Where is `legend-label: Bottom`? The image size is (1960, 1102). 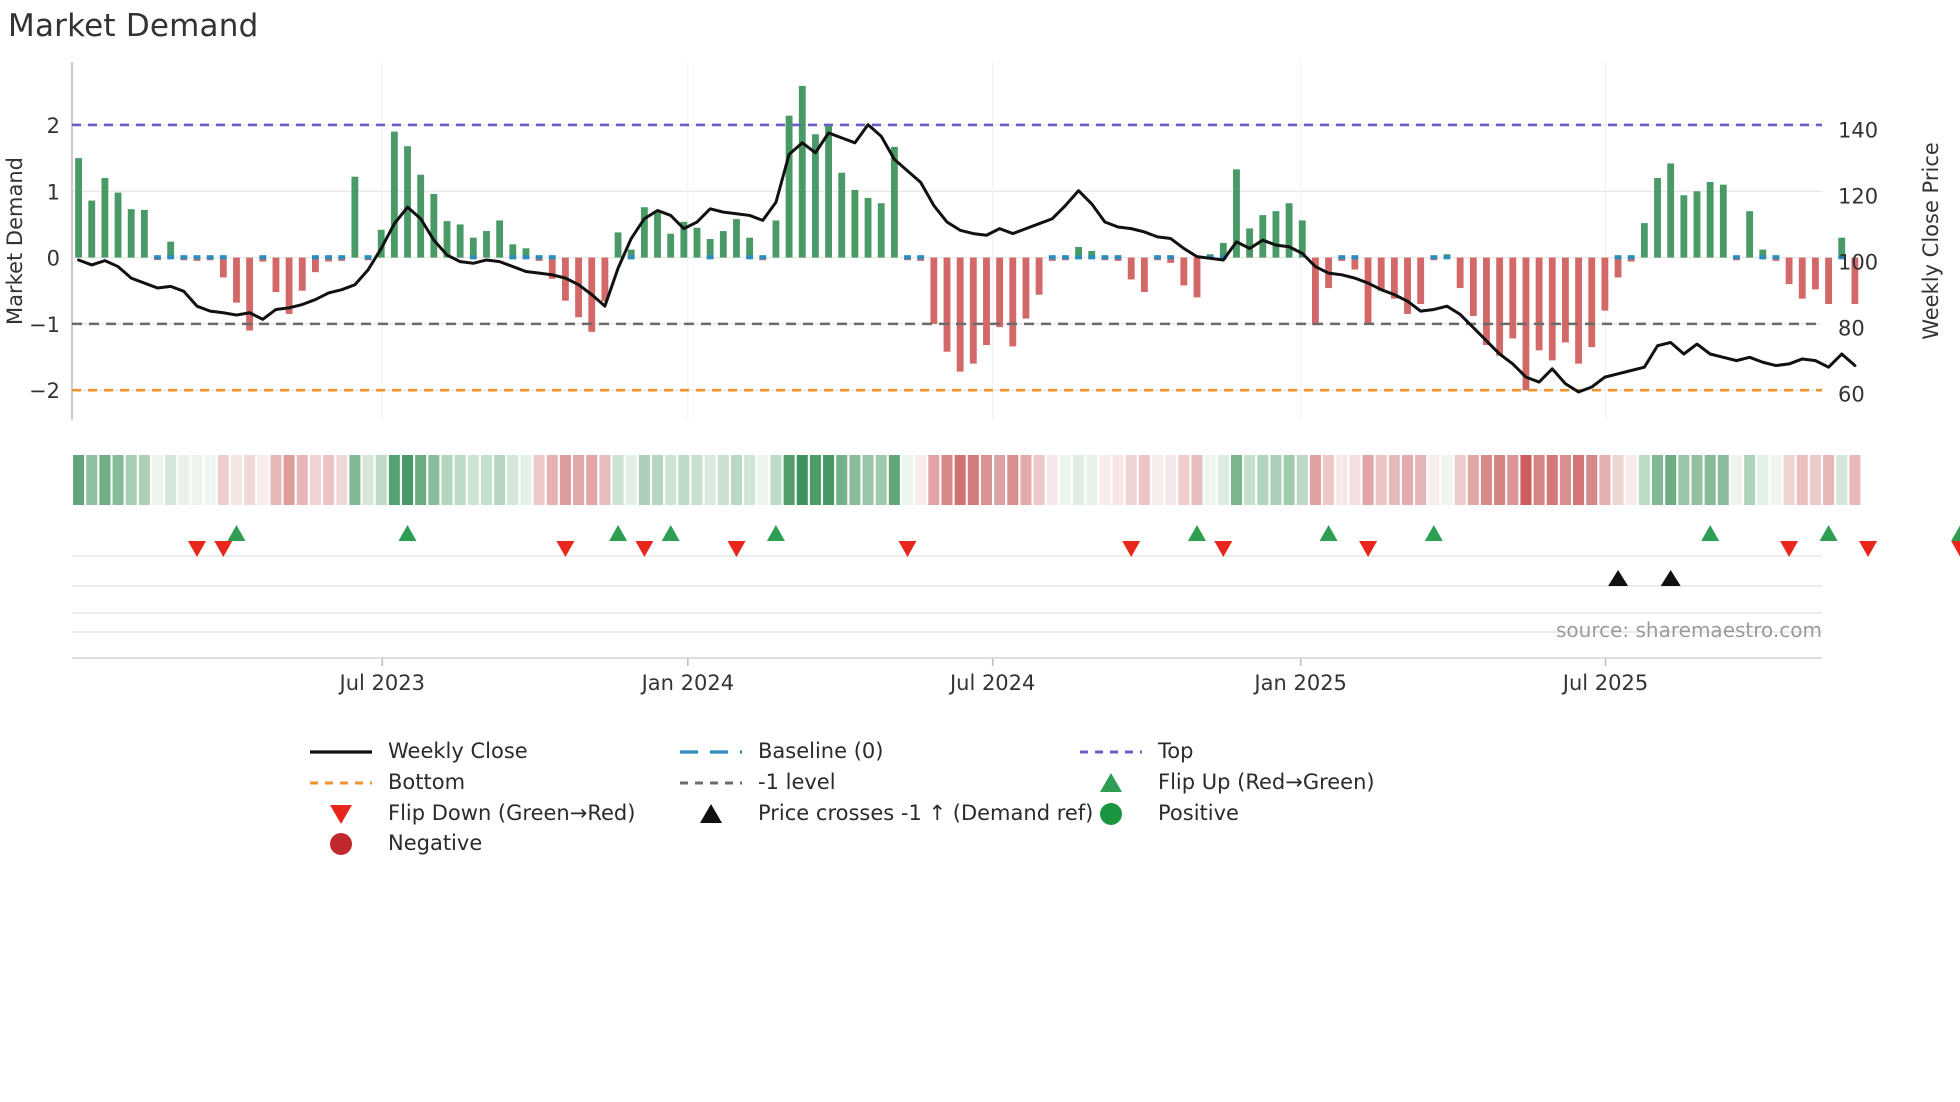
legend-label: Bottom is located at coordinates (426, 782).